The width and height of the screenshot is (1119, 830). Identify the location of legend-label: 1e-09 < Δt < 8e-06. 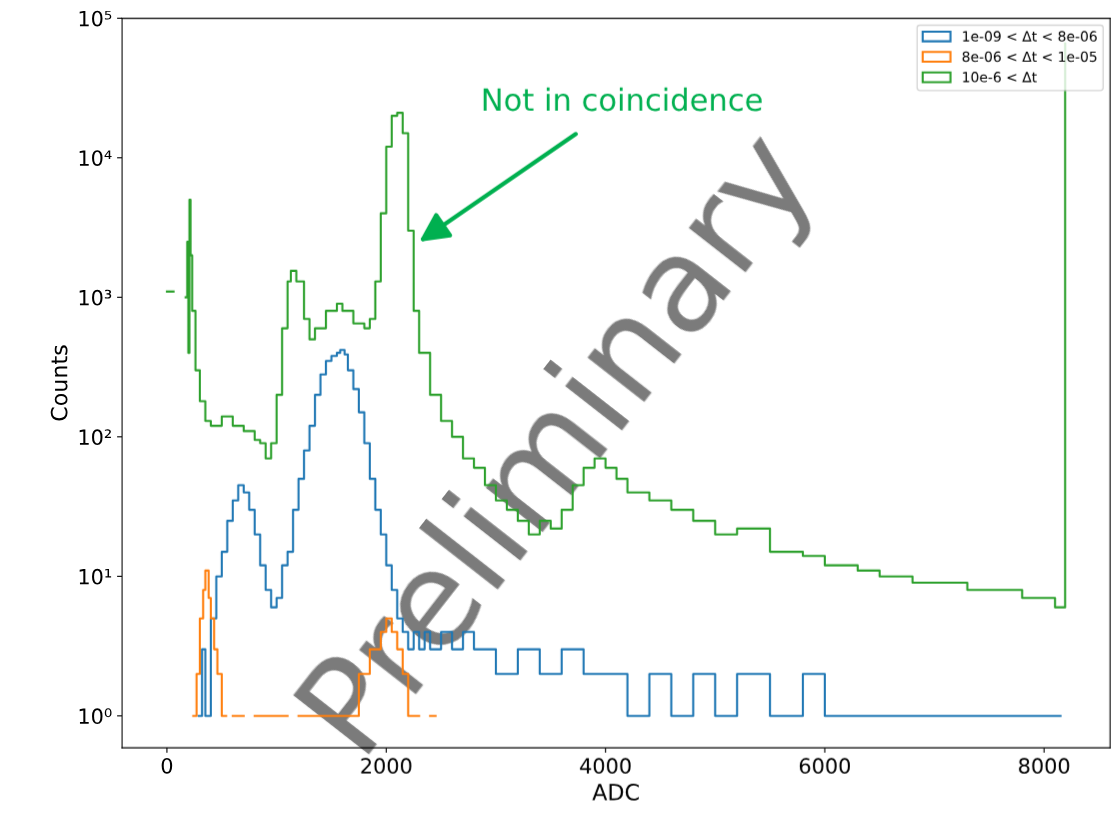
(1030, 36).